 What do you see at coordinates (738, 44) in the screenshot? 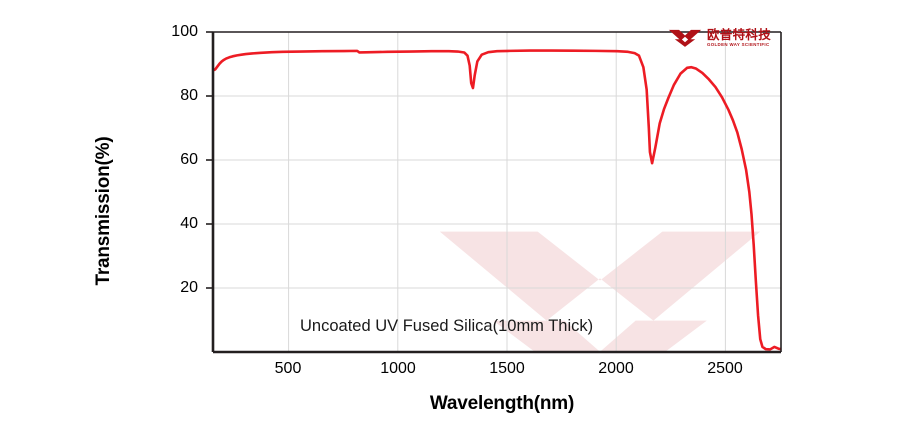
I see `brand-name-en: GOLDEN WAY SCIENTIFIC` at bounding box center [738, 44].